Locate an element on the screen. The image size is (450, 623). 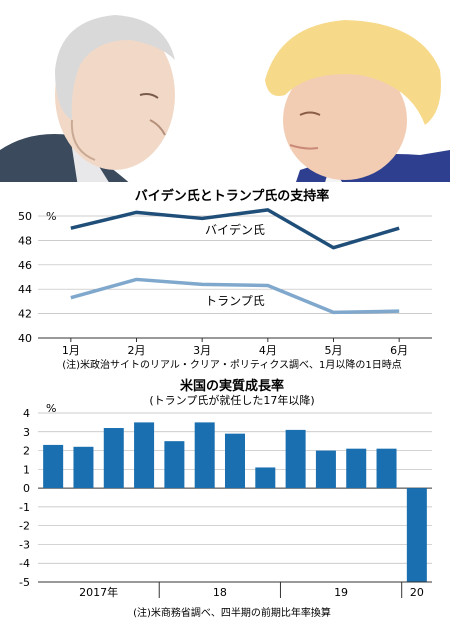
line-x-tick-label: 3月 is located at coordinates (202, 350).